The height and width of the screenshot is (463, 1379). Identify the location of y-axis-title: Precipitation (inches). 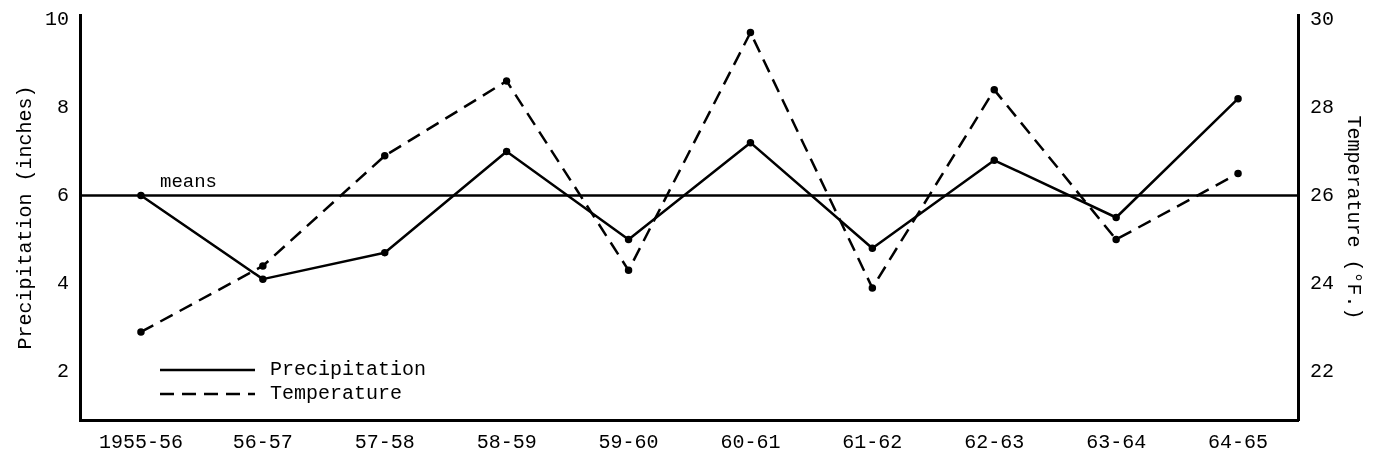
(26, 217).